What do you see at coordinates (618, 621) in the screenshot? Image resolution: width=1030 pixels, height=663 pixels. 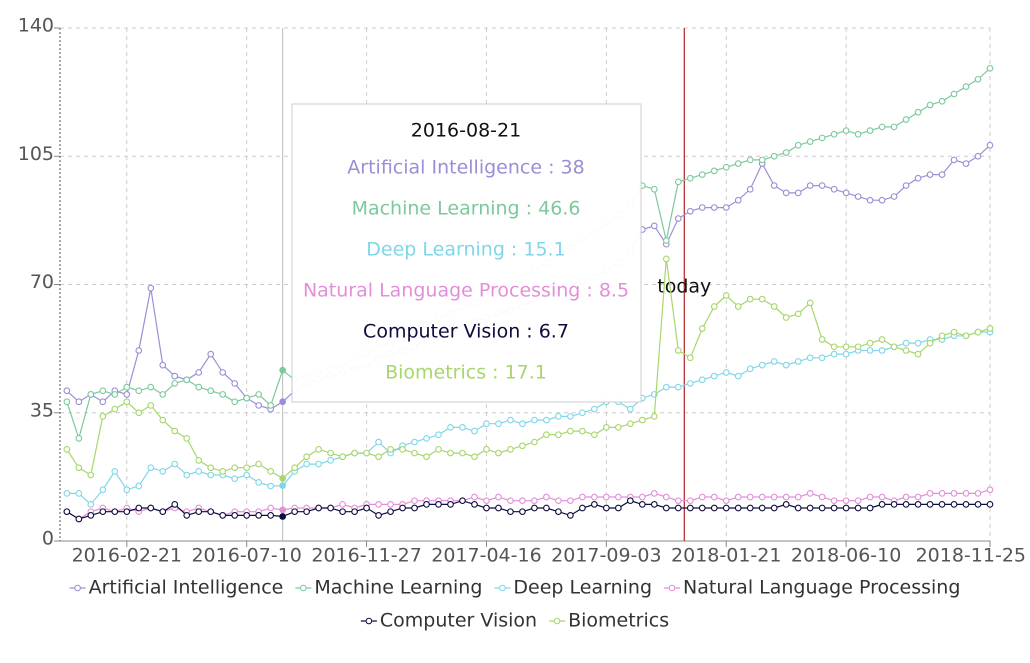 I see `legend-label: Biometrics` at bounding box center [618, 621].